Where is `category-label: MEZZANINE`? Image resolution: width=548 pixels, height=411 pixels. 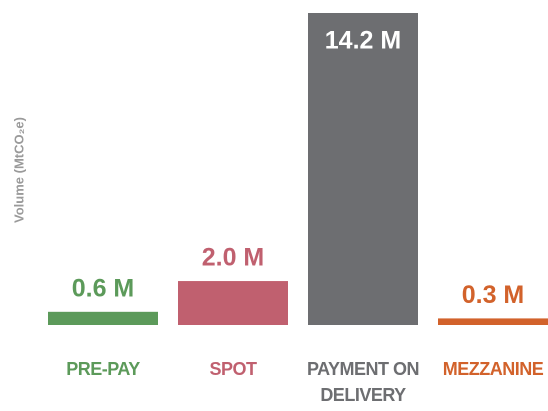 category-label: MEZZANINE is located at coordinates (493, 369).